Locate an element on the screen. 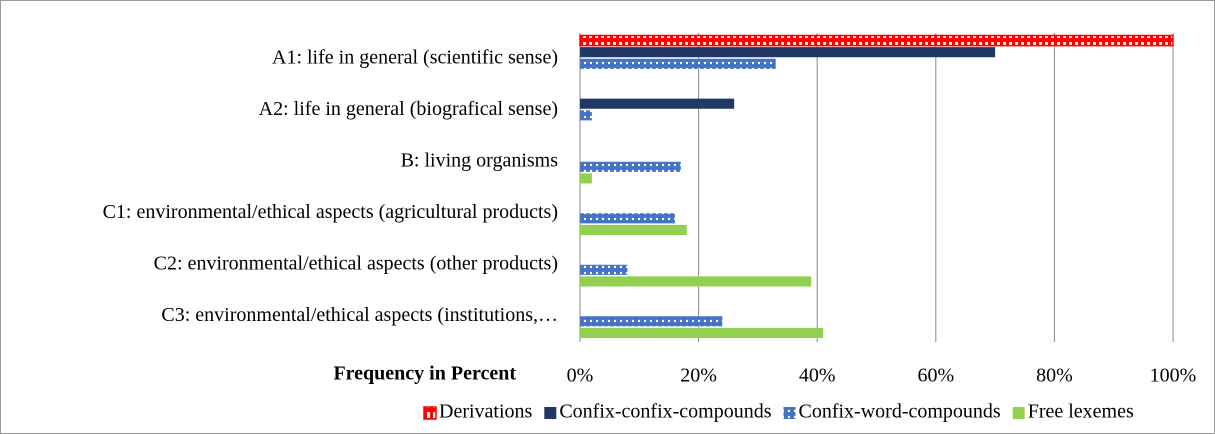 The width and height of the screenshot is (1215, 434). x-tick-label: 100% is located at coordinates (1173, 376).